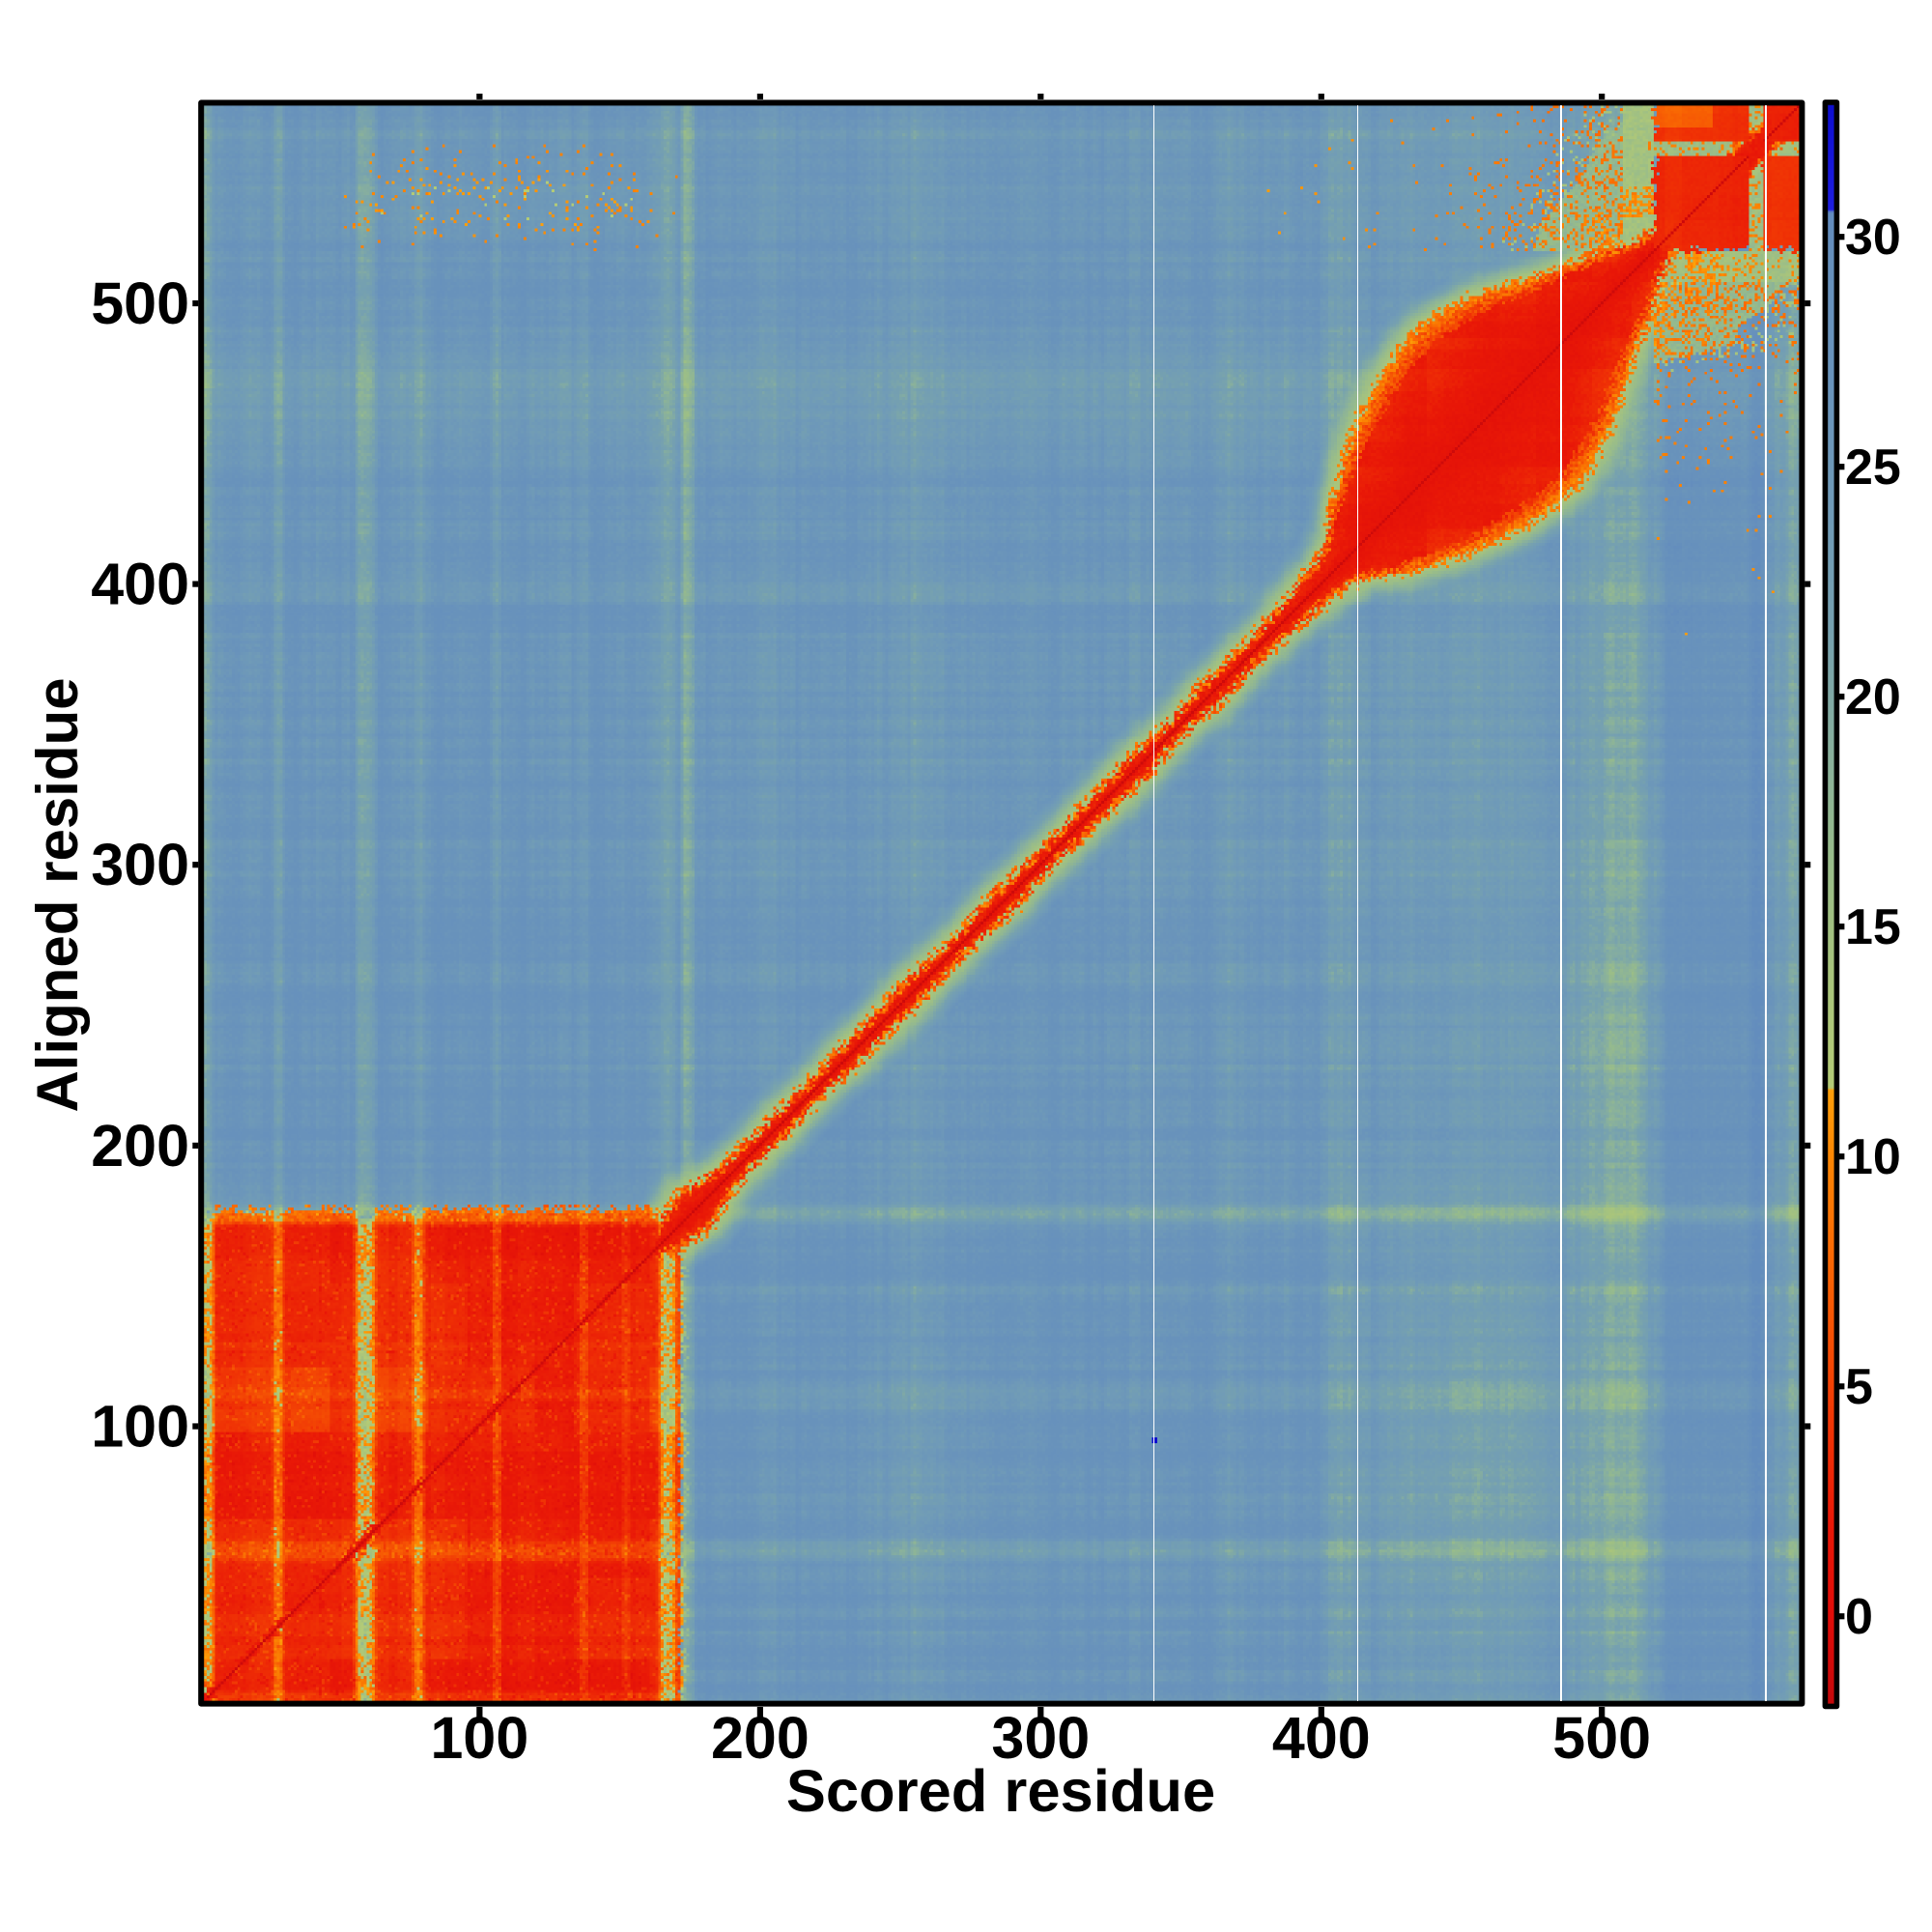 The height and width of the screenshot is (1932, 1932). Describe the element at coordinates (1873, 697) in the screenshot. I see `svg-text: 20` at that location.